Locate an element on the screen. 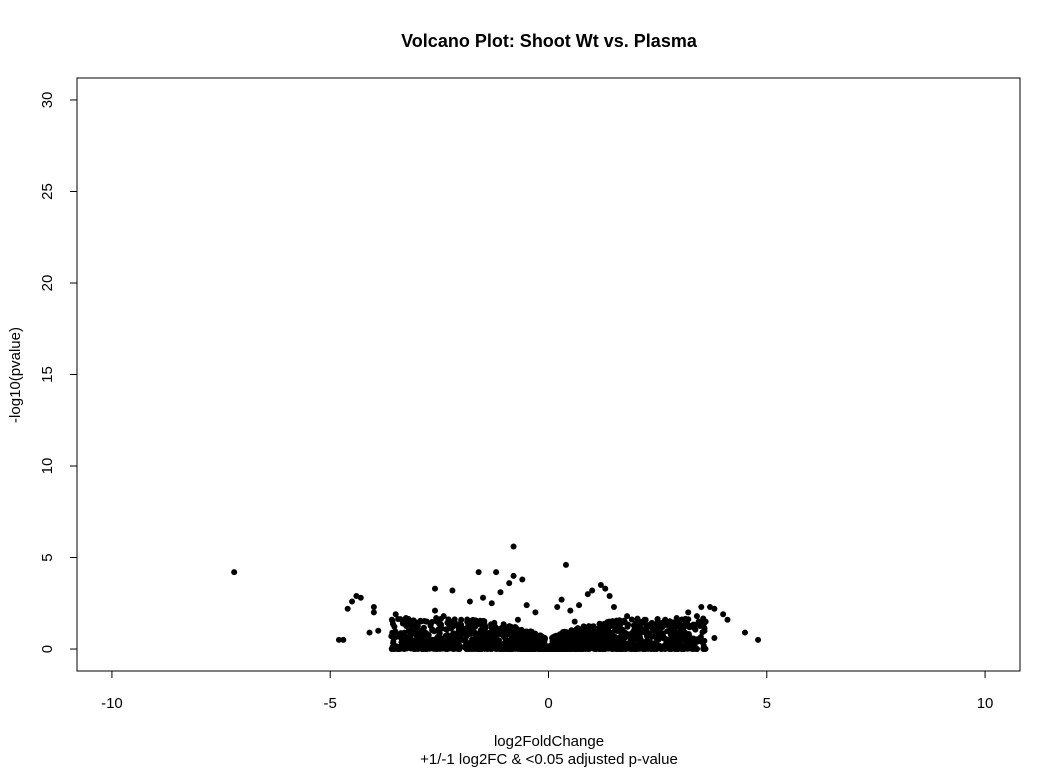 This screenshot has height=770, width=1060. y-tick-label: 0 is located at coordinates (47, 649).